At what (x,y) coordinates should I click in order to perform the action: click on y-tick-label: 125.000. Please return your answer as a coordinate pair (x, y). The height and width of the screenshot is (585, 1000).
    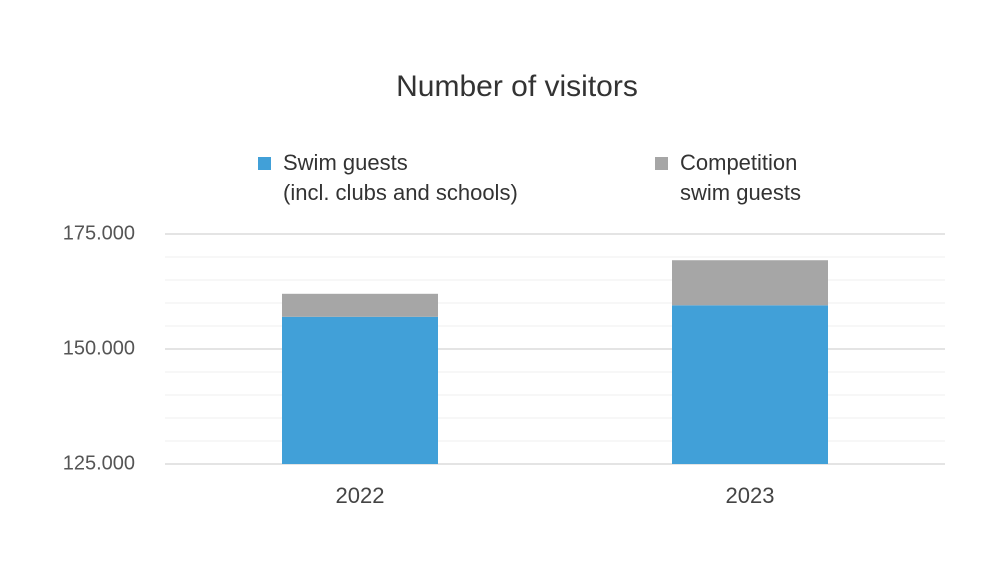
    Looking at the image, I should click on (99, 463).